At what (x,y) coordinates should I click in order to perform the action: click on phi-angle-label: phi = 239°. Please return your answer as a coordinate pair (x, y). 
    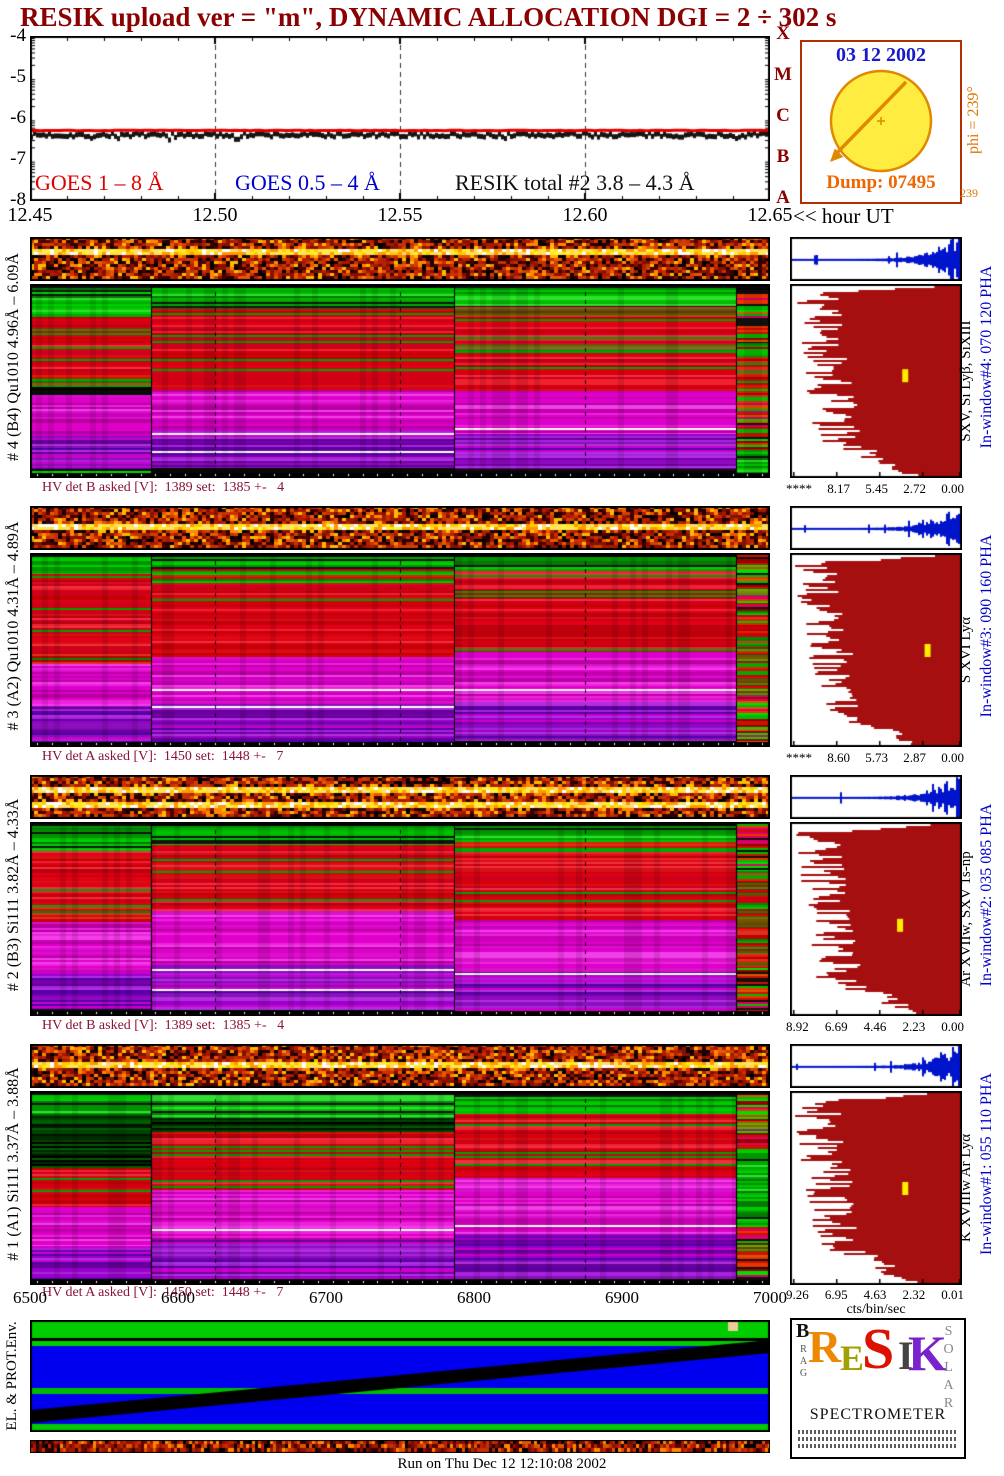
    Looking at the image, I should click on (973, 120).